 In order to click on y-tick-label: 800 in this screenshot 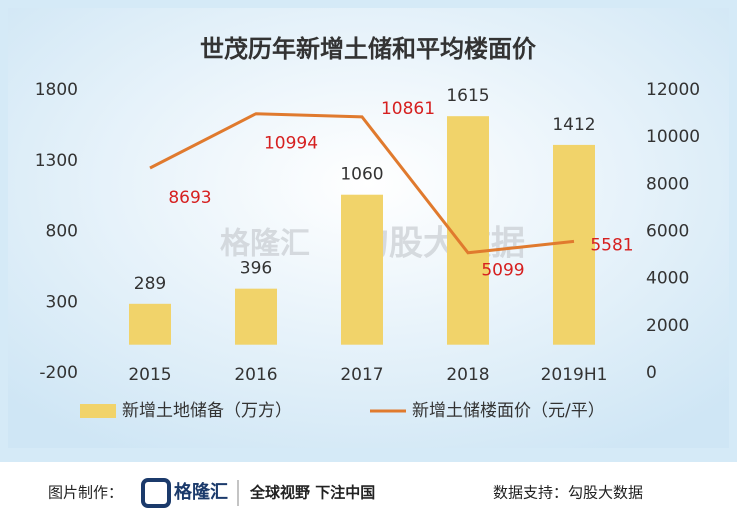, I will do `click(62, 232)`.